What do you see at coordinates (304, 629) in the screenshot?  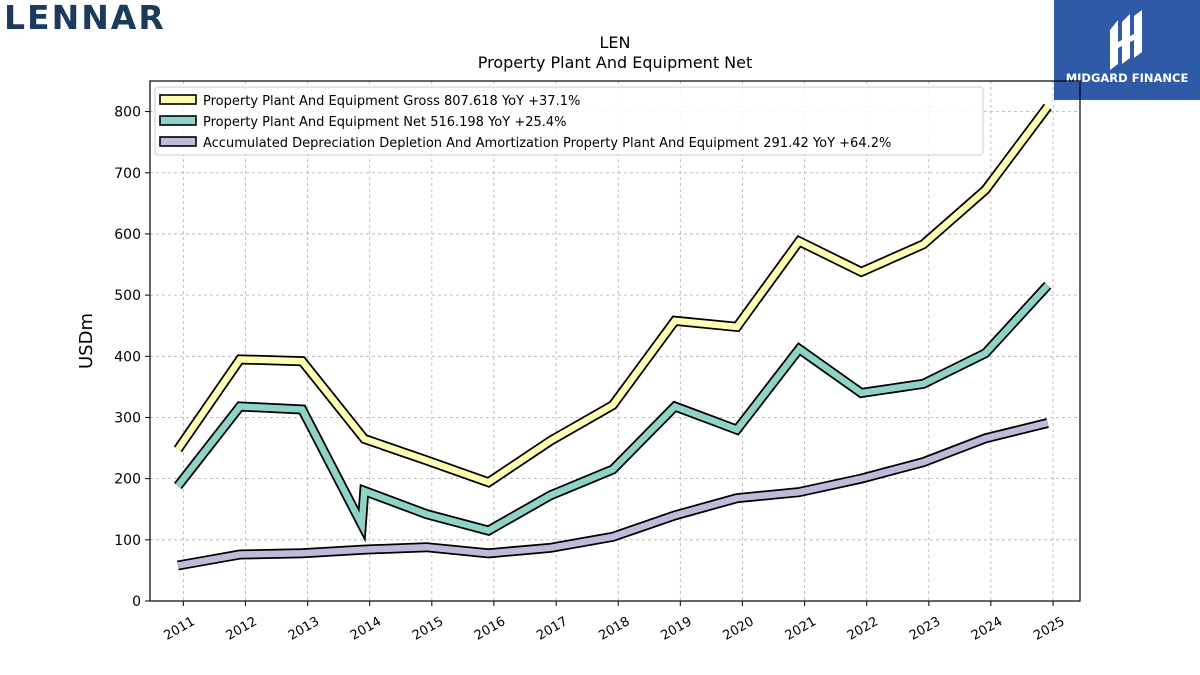 I see `x-tick-label: 2013` at bounding box center [304, 629].